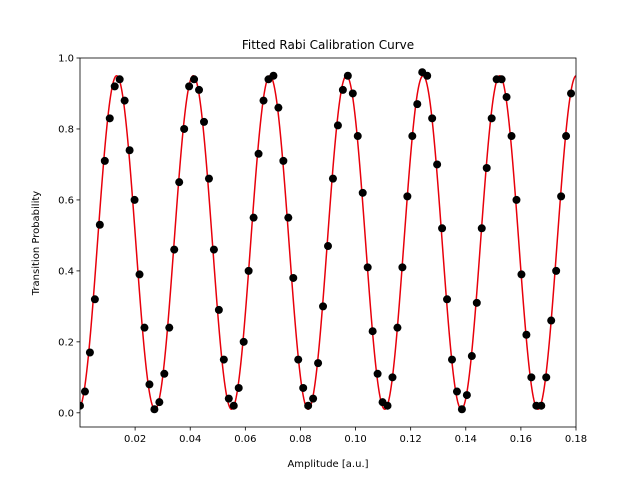 This screenshot has height=480, width=640. Describe the element at coordinates (327, 464) in the screenshot. I see `x-axis-label: Amplitude [a.u.]` at that location.